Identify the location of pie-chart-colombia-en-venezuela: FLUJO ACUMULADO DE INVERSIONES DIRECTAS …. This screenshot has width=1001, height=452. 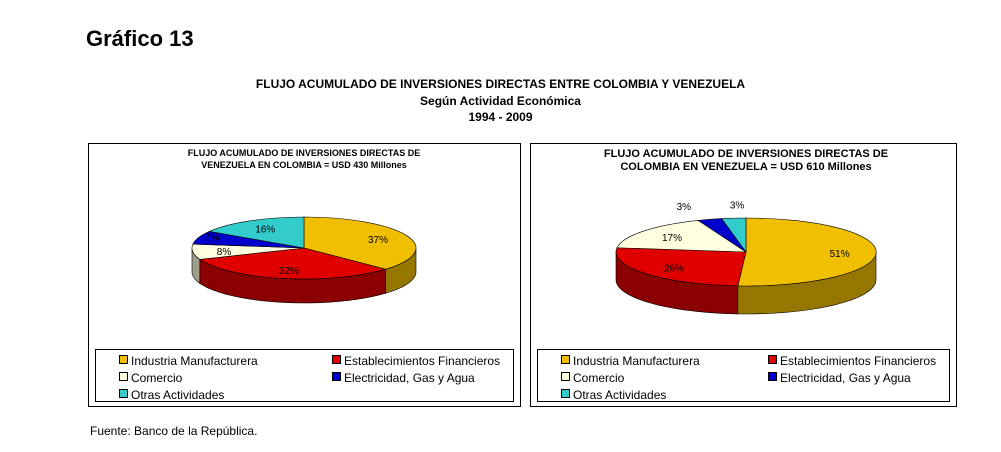
(746, 231).